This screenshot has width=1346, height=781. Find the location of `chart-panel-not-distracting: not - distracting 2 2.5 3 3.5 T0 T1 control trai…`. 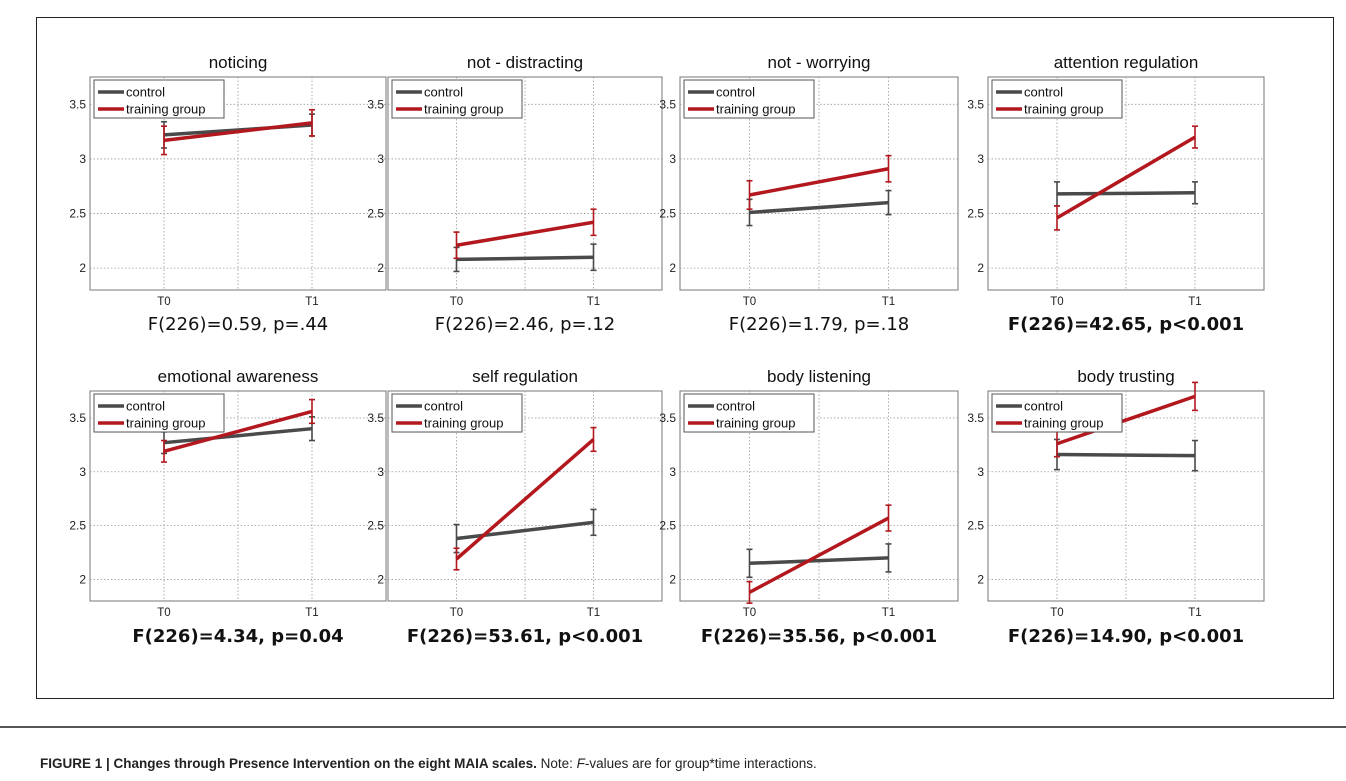

chart-panel-not-distracting: not - distracting 2 2.5 3 3.5 T0 T1 control trai… is located at coordinates (515, 194).